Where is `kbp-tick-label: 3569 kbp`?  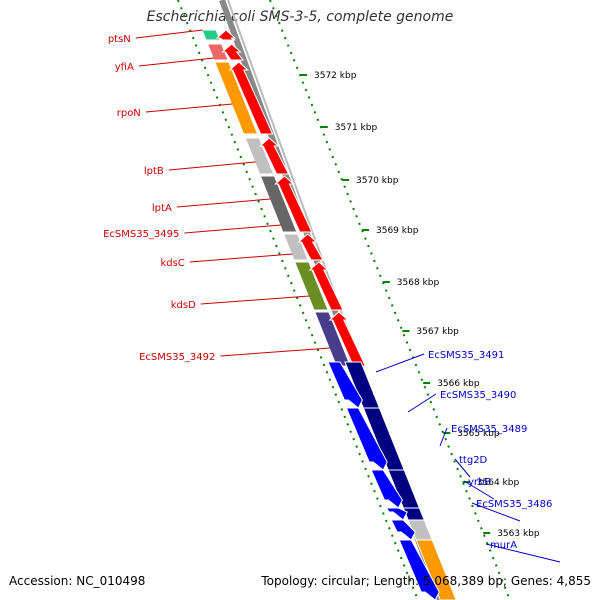 kbp-tick-label: 3569 kbp is located at coordinates (397, 231).